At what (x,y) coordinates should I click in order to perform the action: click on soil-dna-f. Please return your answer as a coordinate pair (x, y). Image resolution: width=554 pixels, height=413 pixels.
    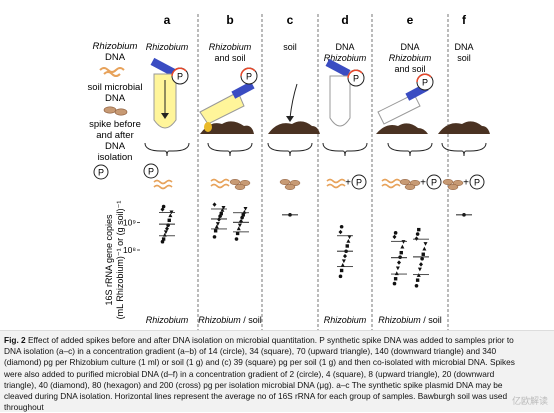
    Looking at the image, I should click on (453, 184).